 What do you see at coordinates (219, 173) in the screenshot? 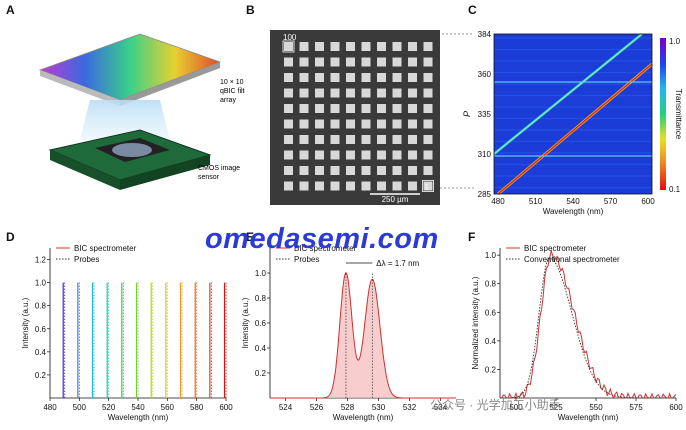
I see `sensor-label: CMOS image sensor` at bounding box center [219, 173].